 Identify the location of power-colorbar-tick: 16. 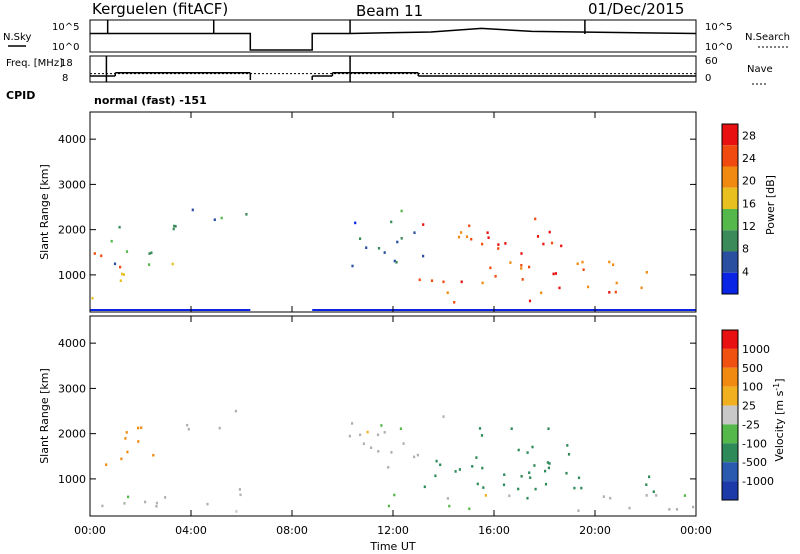
(749, 203).